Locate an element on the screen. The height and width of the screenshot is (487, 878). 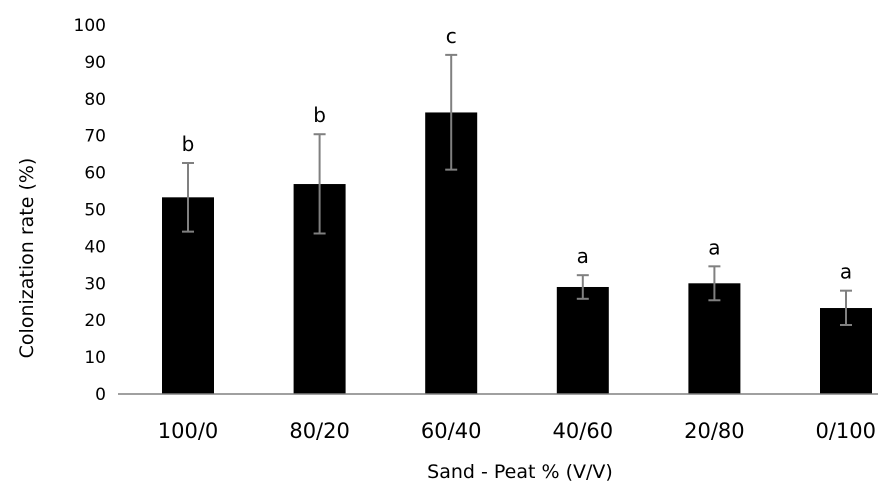
y-axis-tick-labels: 0 10 20 30 40 50 60 70 80 90 100 is located at coordinates (90, 210).